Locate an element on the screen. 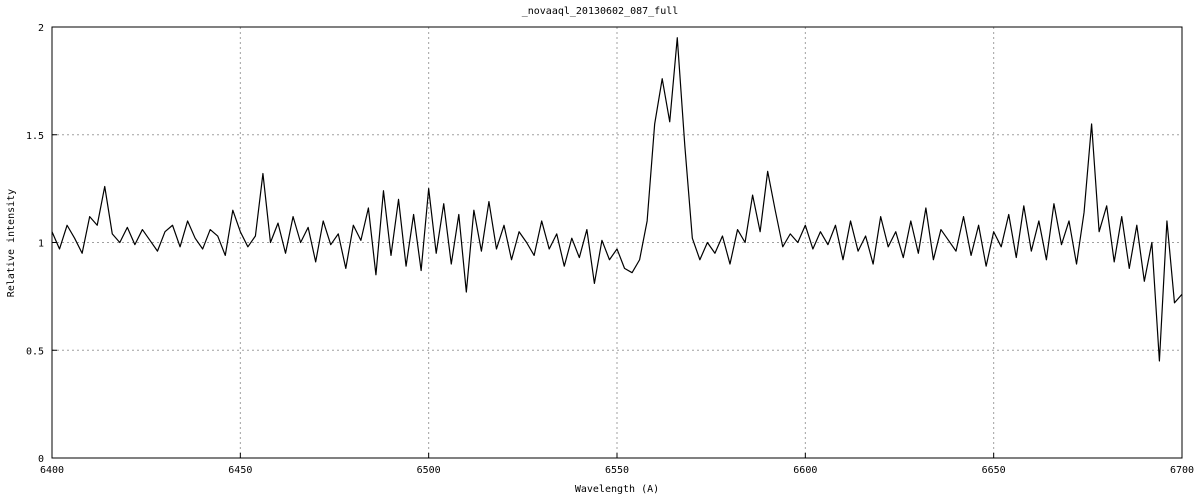 This screenshot has height=500, width=1200. y-axis-label: Relative intensity is located at coordinates (11, 243).